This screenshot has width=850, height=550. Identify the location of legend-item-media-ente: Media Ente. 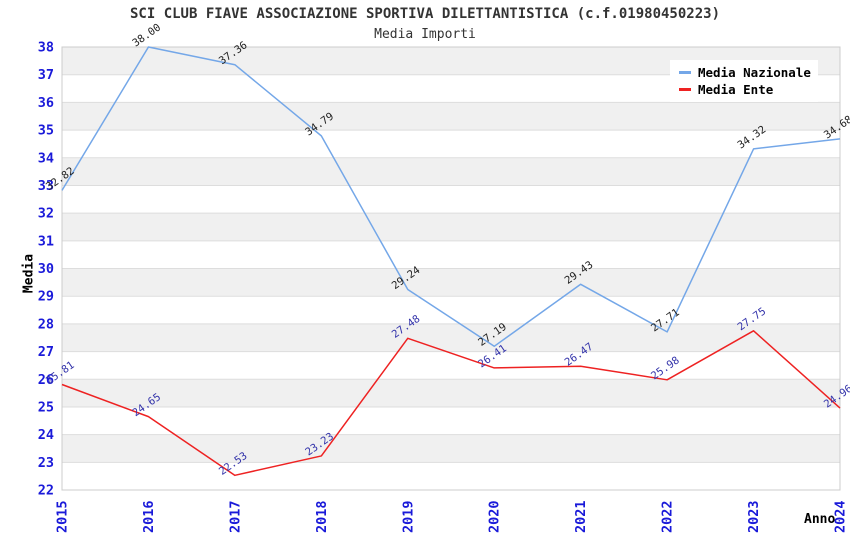
(744, 89).